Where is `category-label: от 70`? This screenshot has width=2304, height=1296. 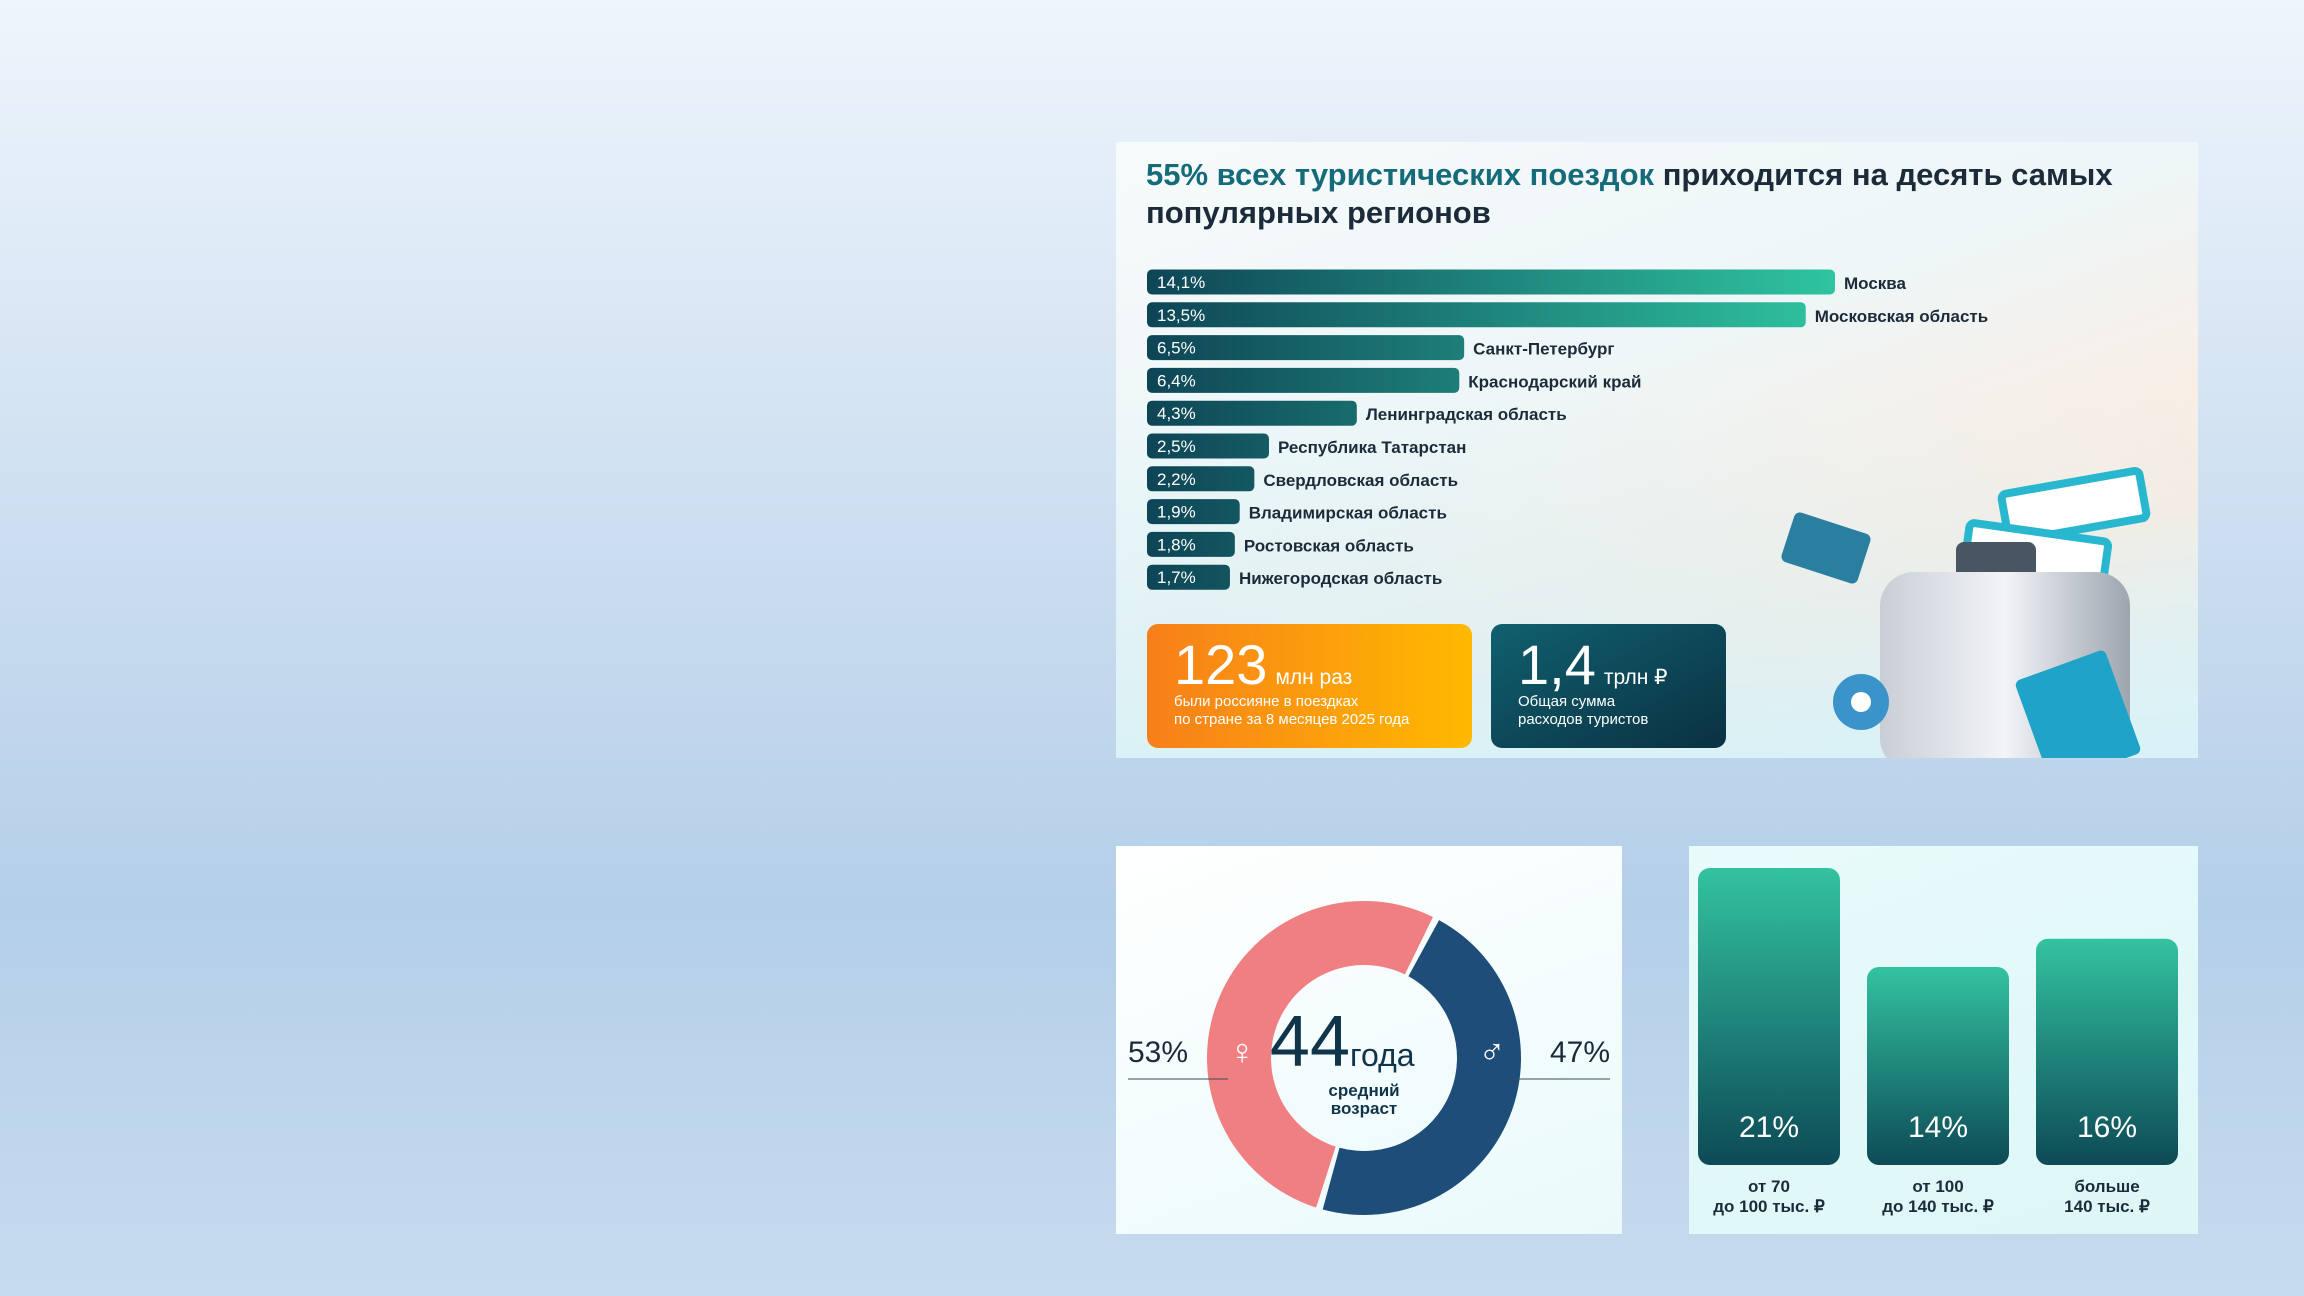
category-label: от 70 is located at coordinates (1769, 1186).